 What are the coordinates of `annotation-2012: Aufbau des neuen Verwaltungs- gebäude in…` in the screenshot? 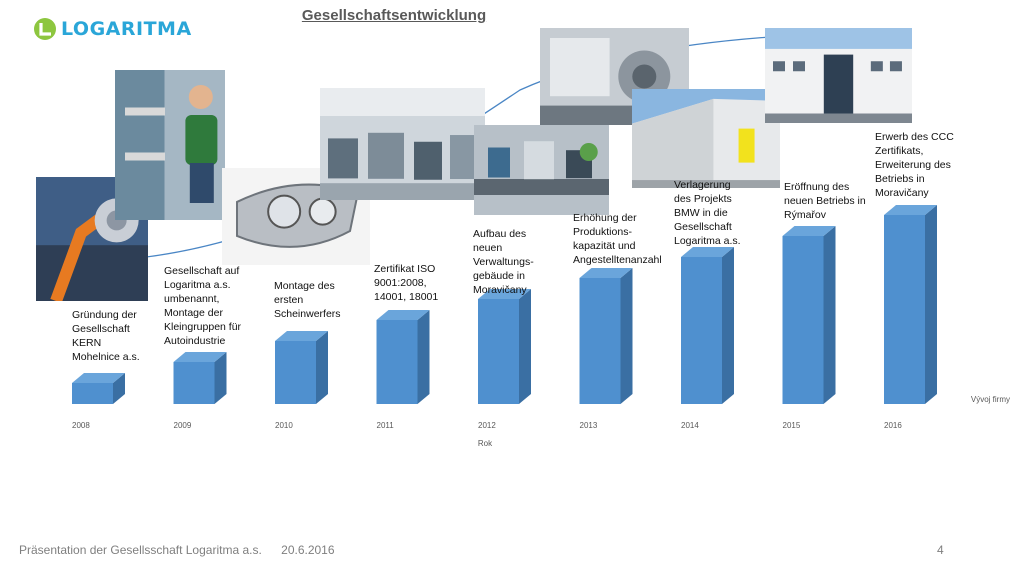 It's located at (503, 262).